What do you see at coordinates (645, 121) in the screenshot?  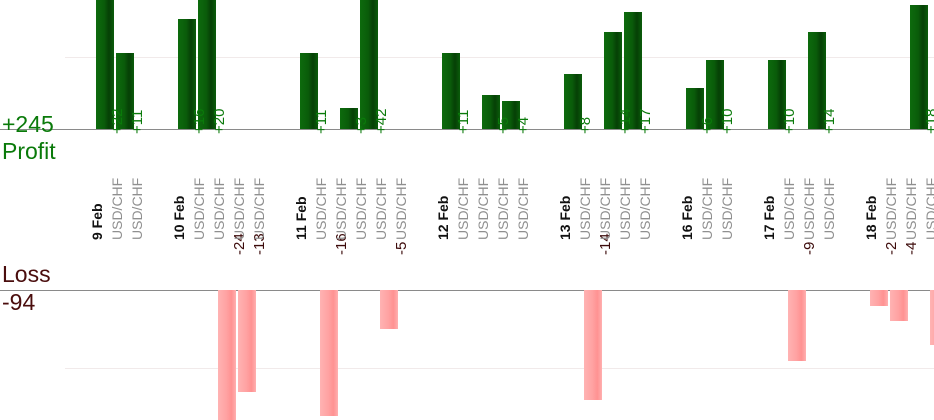 I see `profit-value-label: +17` at bounding box center [645, 121].